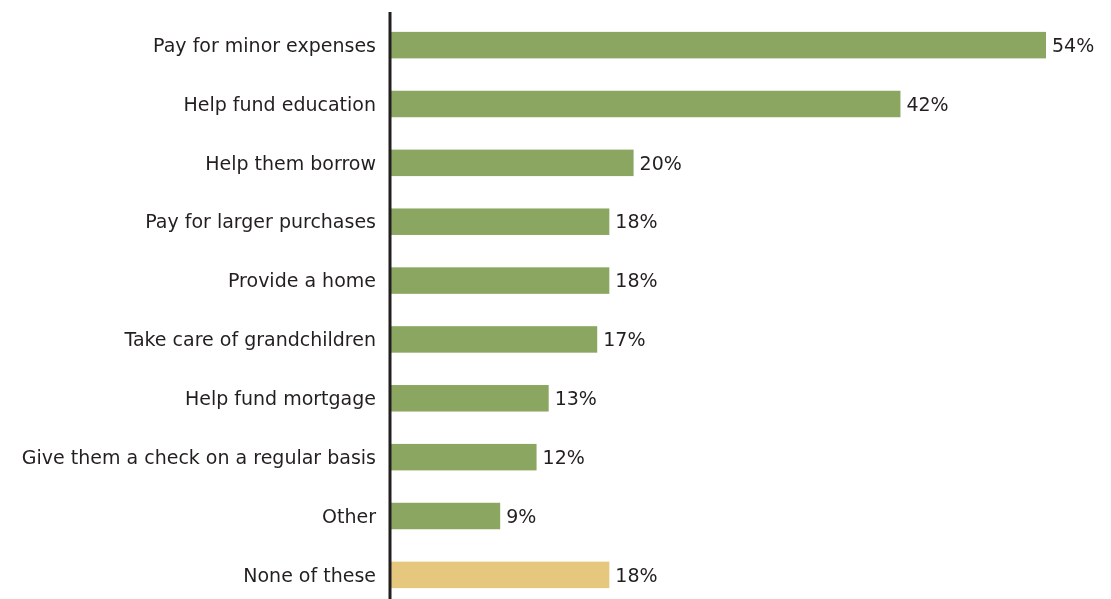 The width and height of the screenshot is (1111, 599). Describe the element at coordinates (260, 221) in the screenshot. I see `y-tick-label: Pay for larger purchases` at that location.